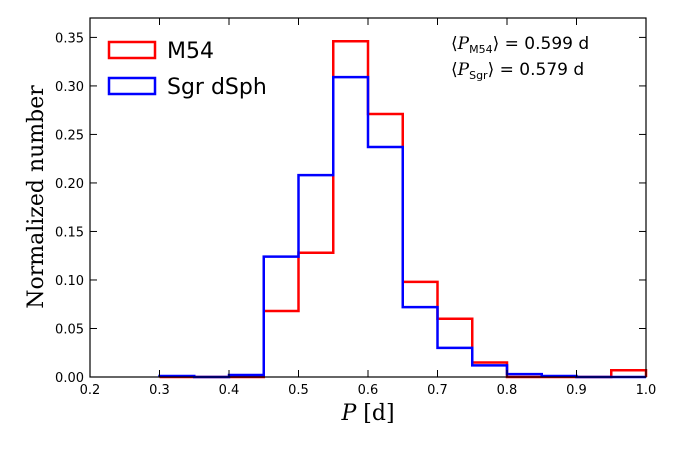  Describe the element at coordinates (547, 44) in the screenshot. I see `annotation-m54-value: = 0.599 d` at that location.